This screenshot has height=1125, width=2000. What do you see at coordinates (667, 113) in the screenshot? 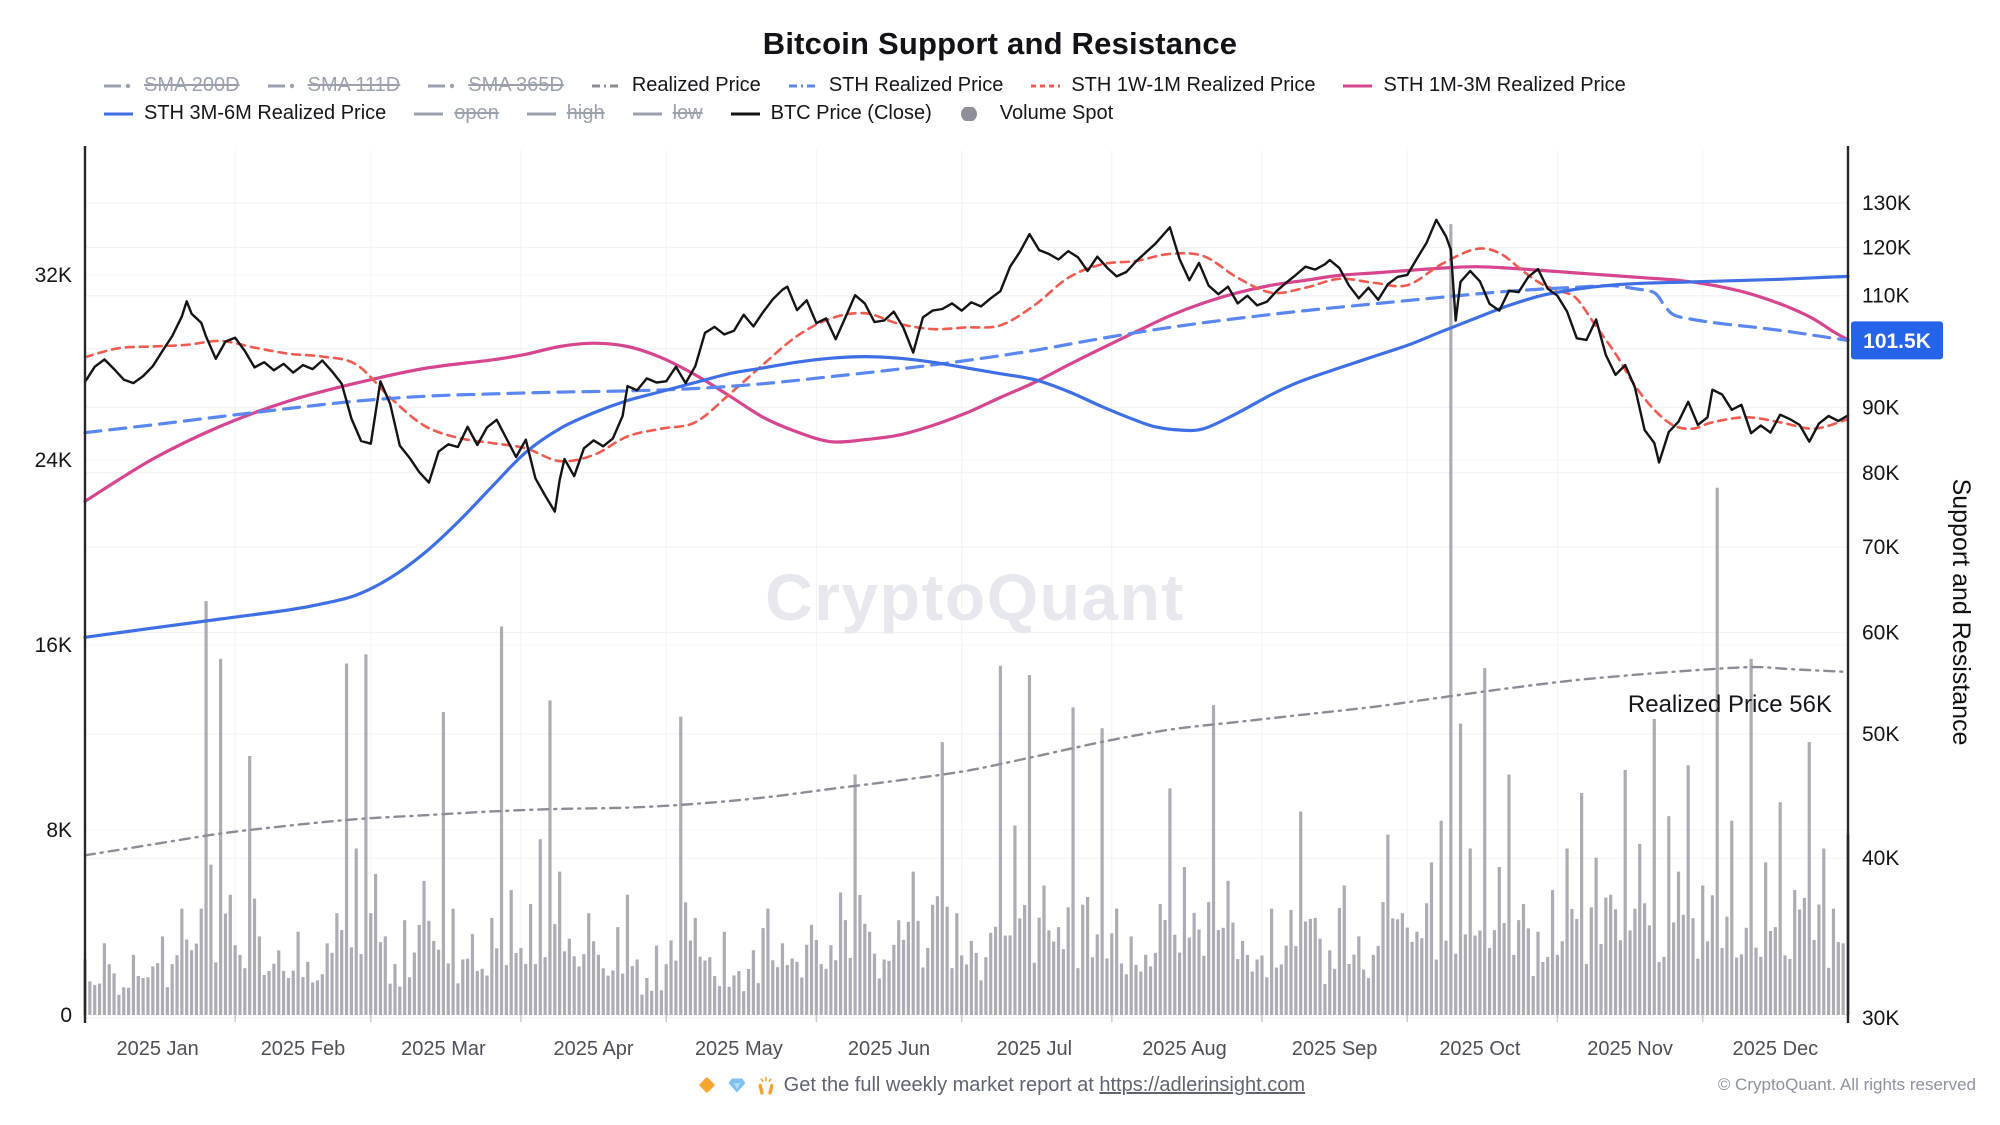
I see `legend-item: low` at bounding box center [667, 113].